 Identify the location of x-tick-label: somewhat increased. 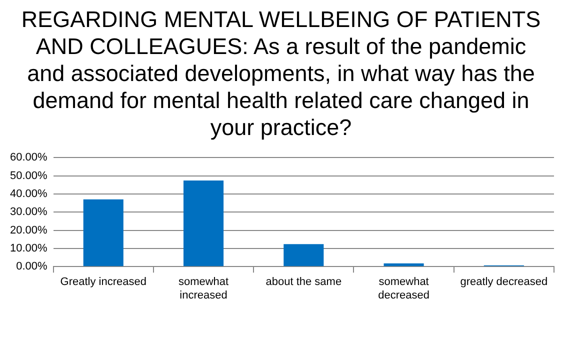
(203, 289).